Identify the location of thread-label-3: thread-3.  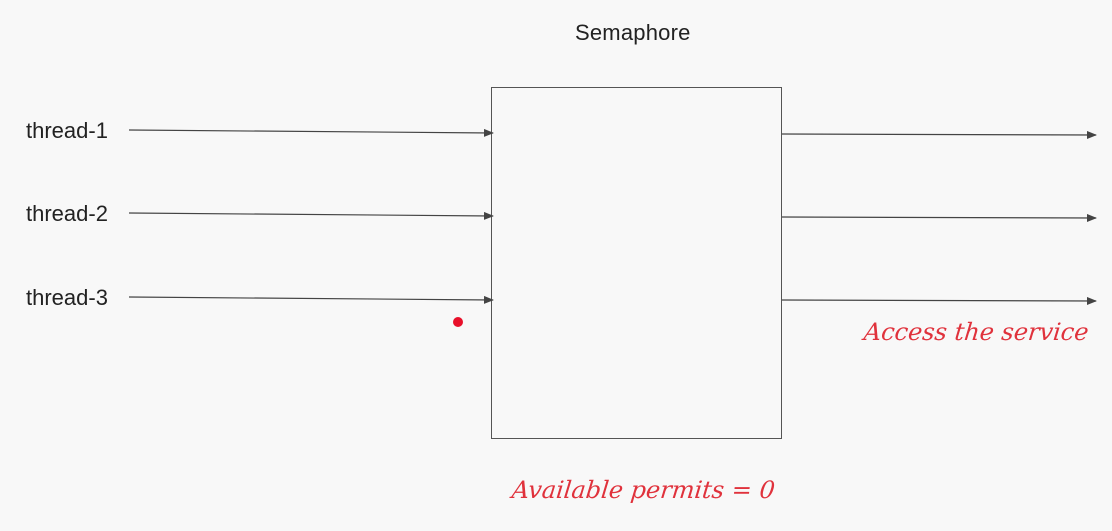
(67, 297).